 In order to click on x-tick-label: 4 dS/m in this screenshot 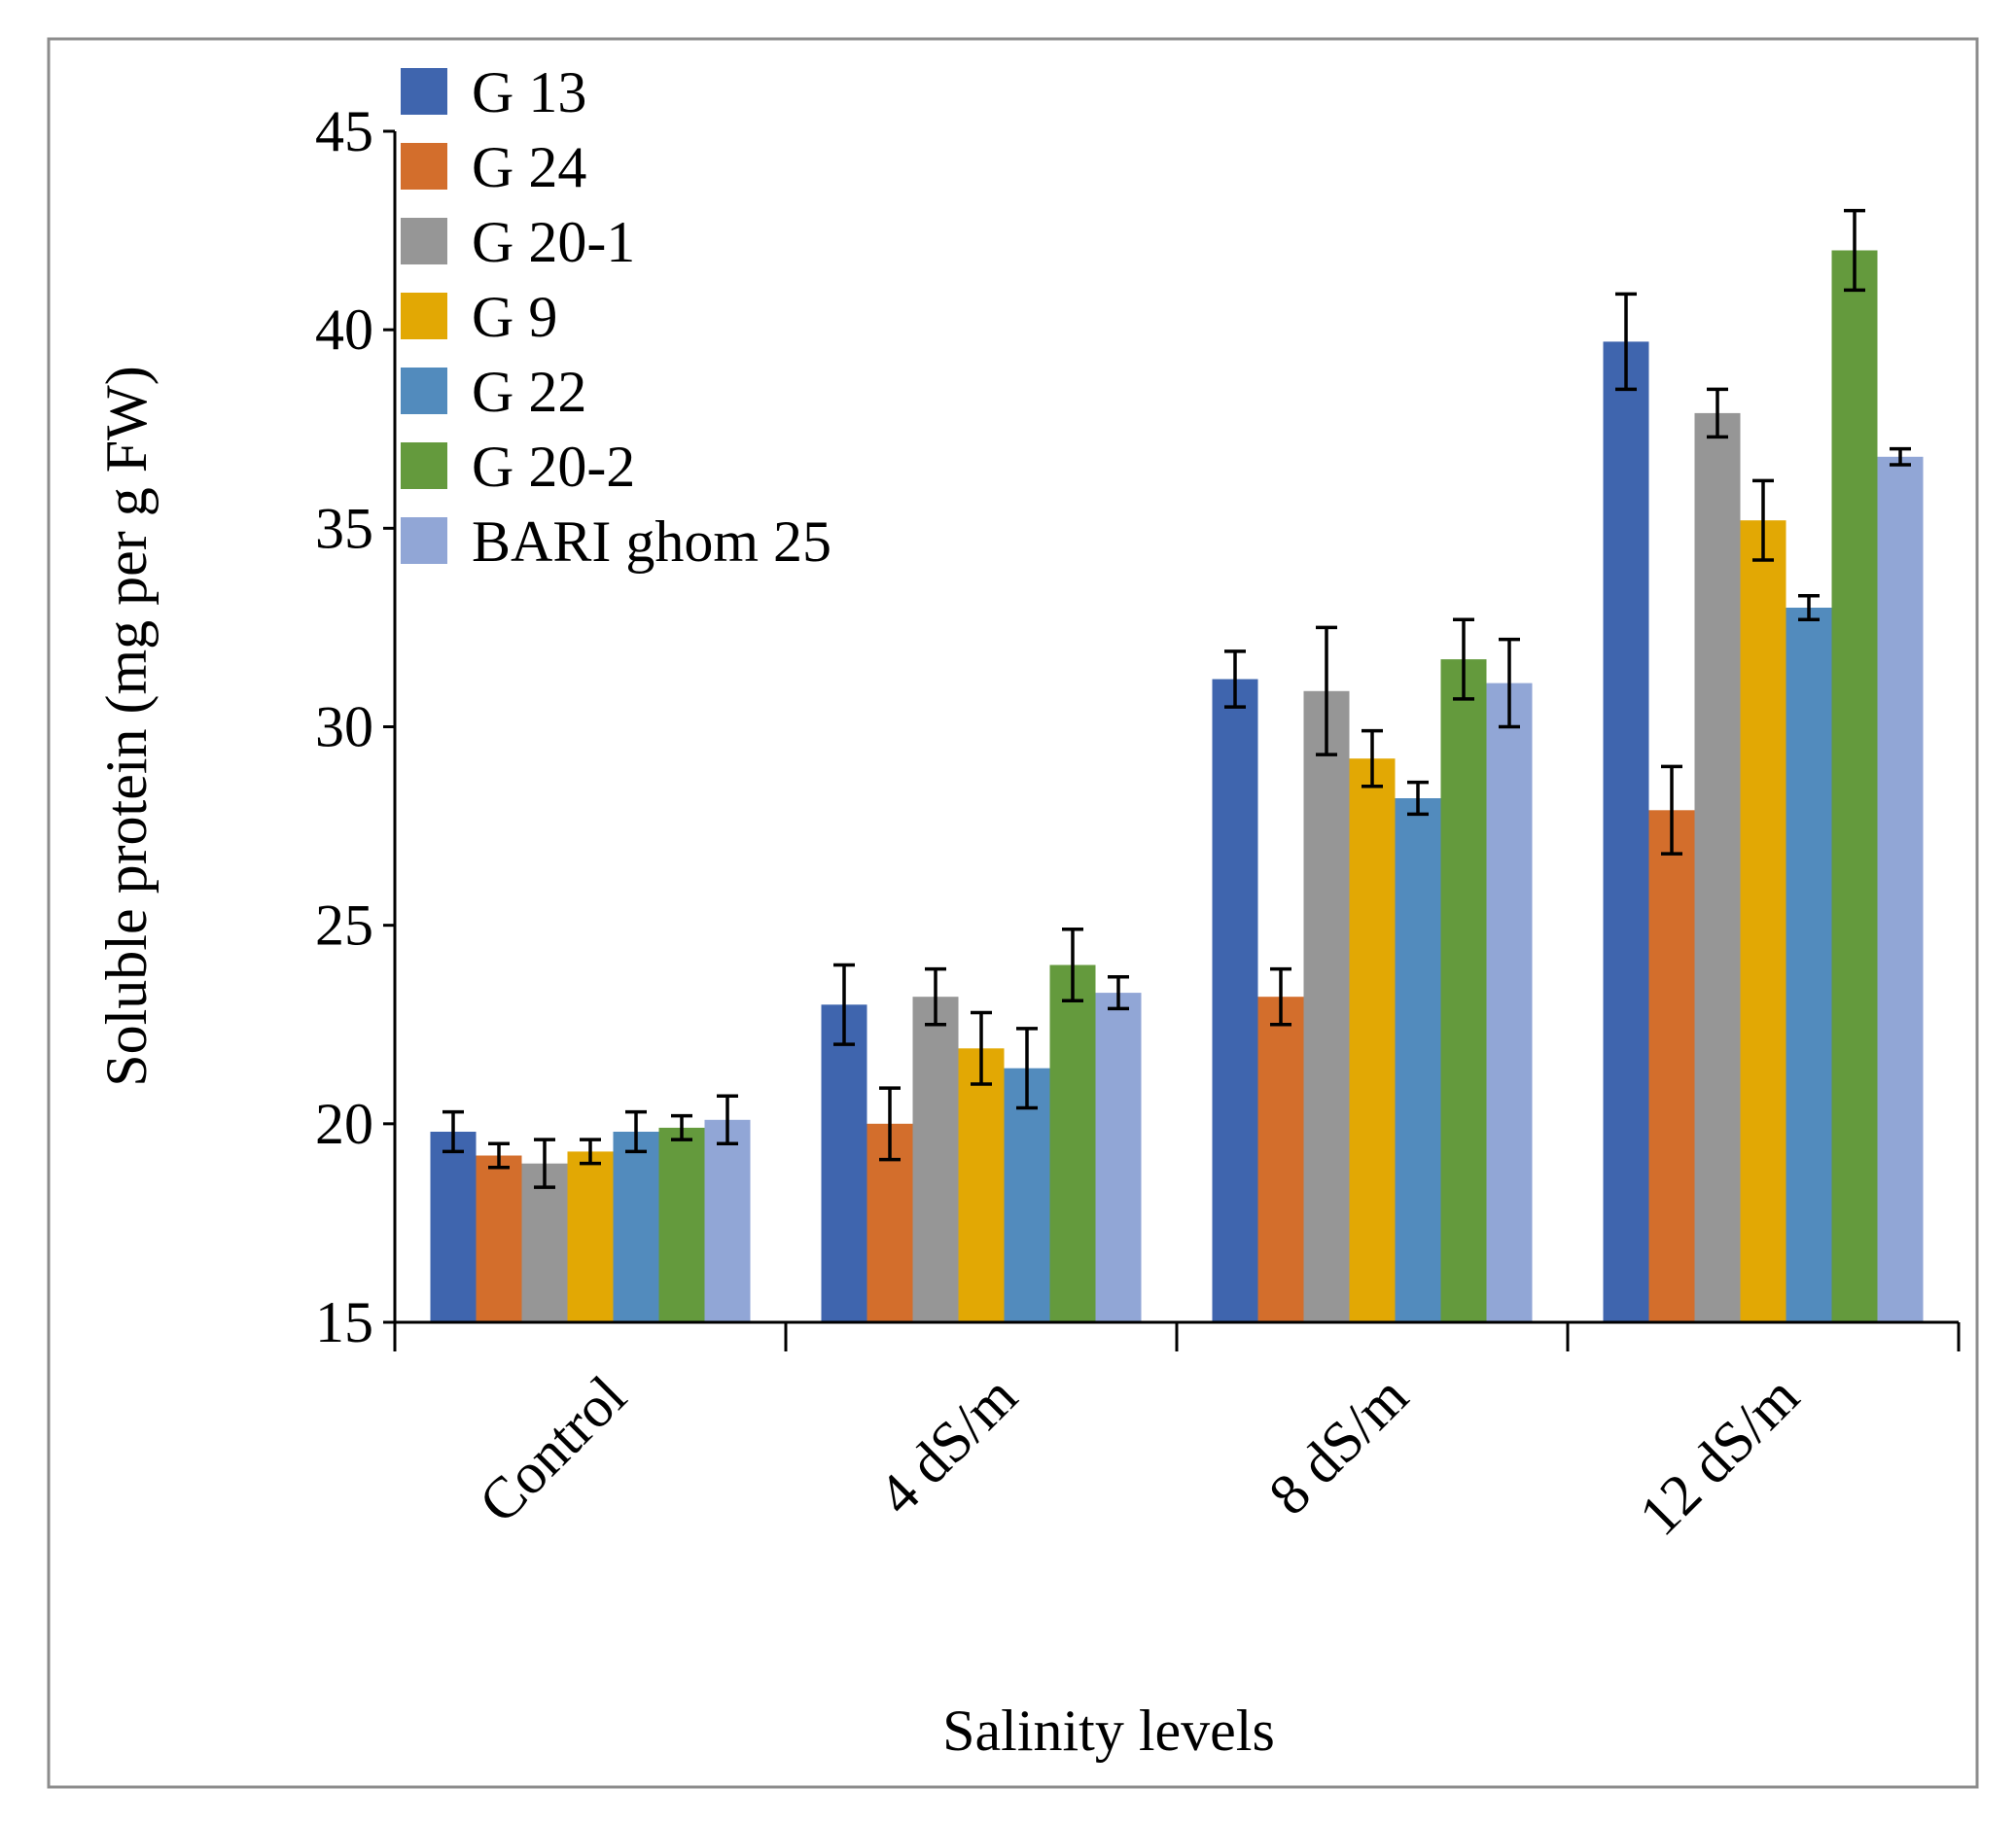, I will do `click(947, 1445)`.